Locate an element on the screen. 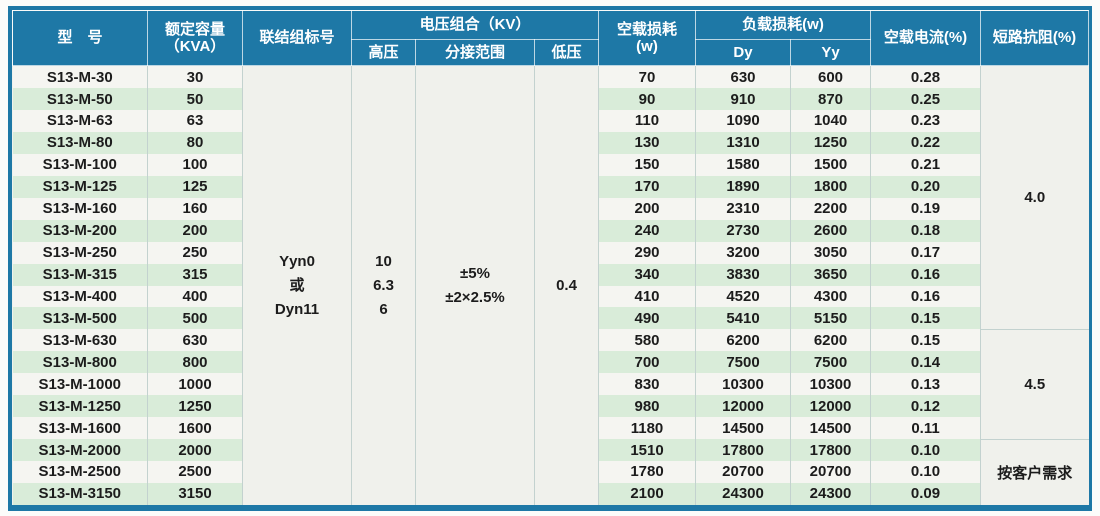  no-load-current-cell: 0.21 is located at coordinates (925, 164).